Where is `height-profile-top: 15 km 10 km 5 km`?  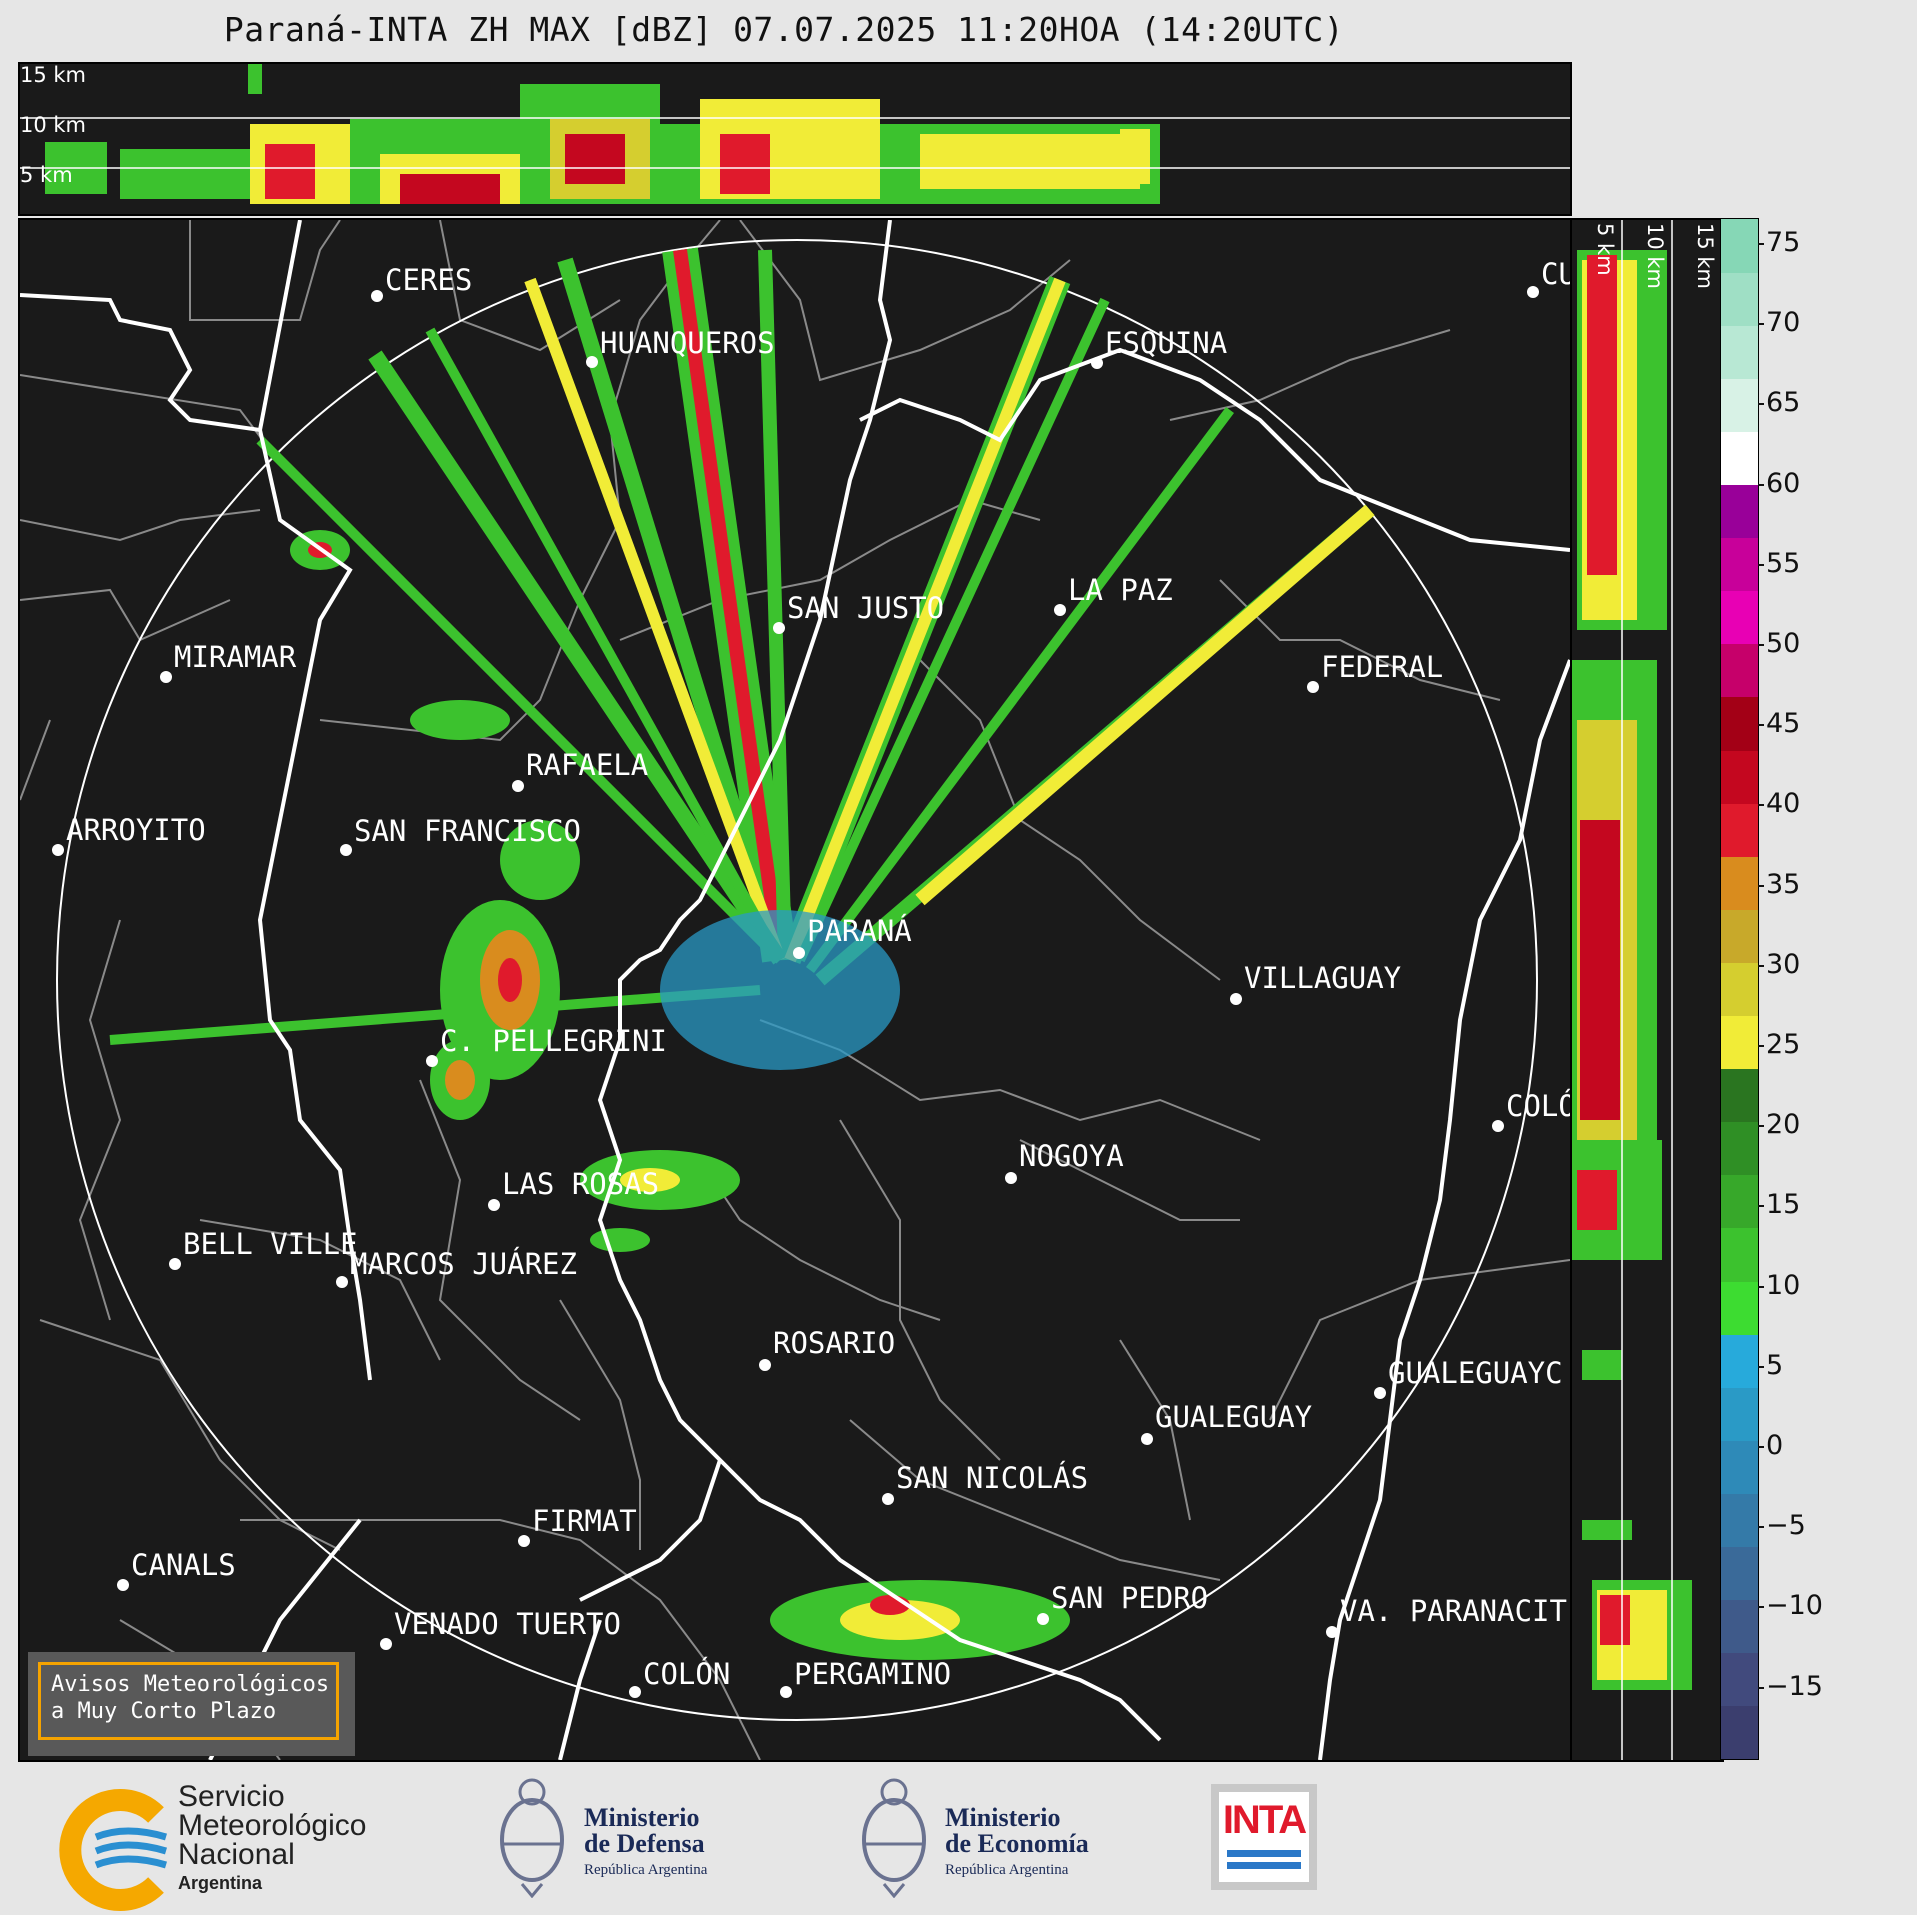 height-profile-top: 15 km 10 km 5 km is located at coordinates (795, 139).